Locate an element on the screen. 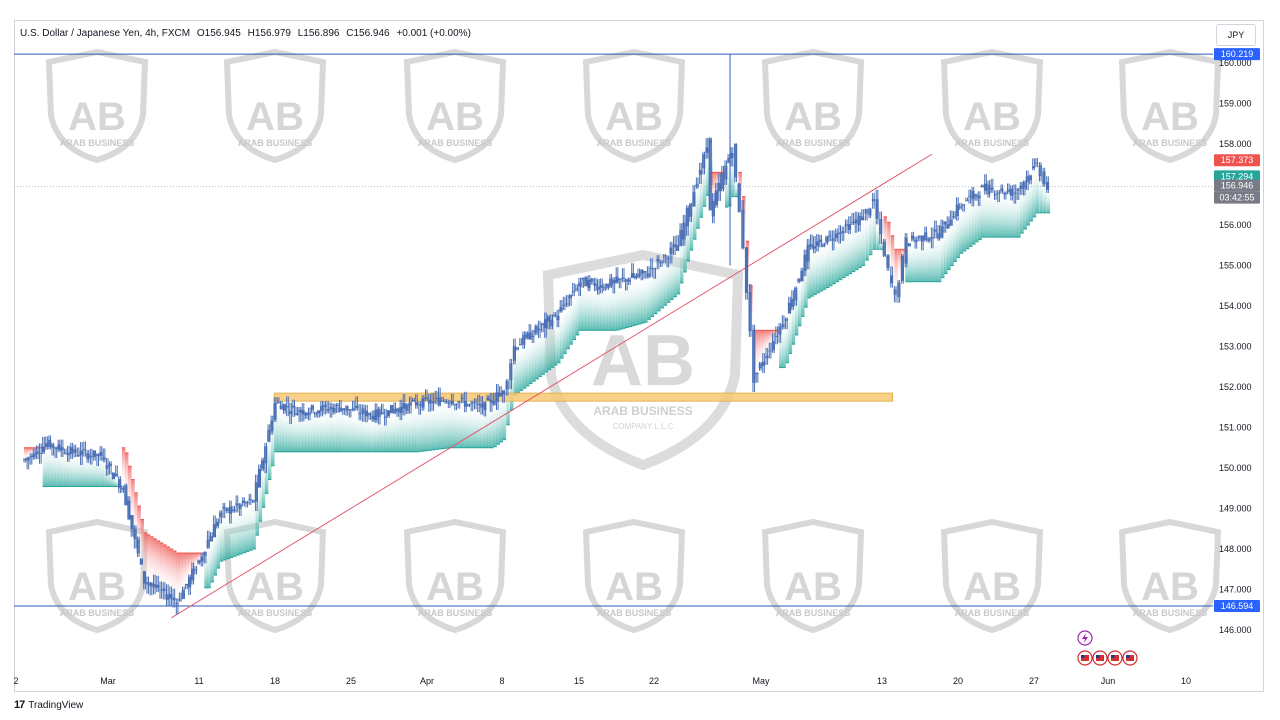  watermark-sublabel: COMPANY L.L.C is located at coordinates (642, 426).